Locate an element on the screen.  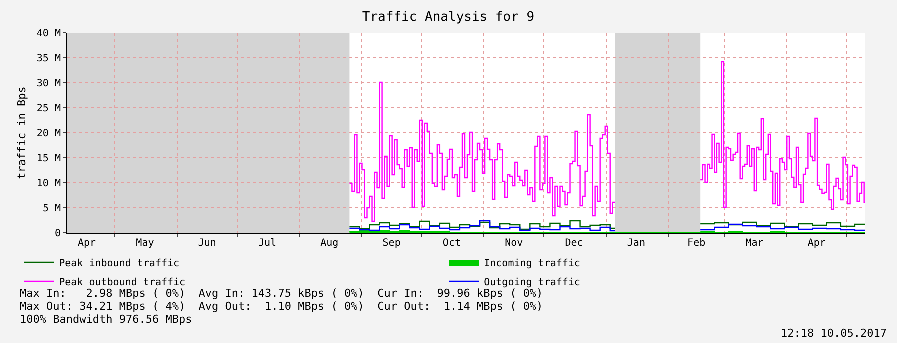
y-tick-label: 35 M is located at coordinates (48, 59).